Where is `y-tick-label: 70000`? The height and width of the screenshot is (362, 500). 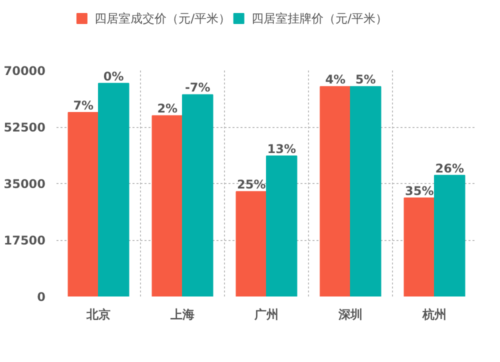
y-tick-label: 70000 is located at coordinates (25, 71).